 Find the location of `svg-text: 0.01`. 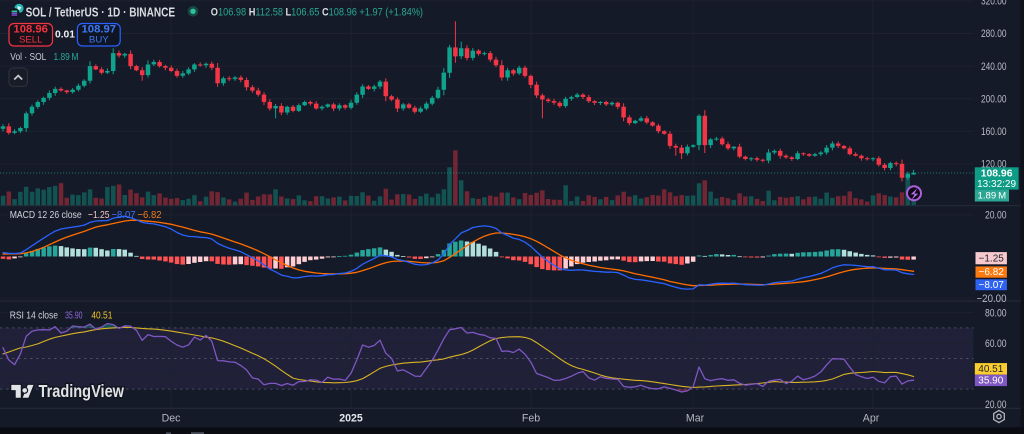

svg-text: 0.01 is located at coordinates (65, 34).